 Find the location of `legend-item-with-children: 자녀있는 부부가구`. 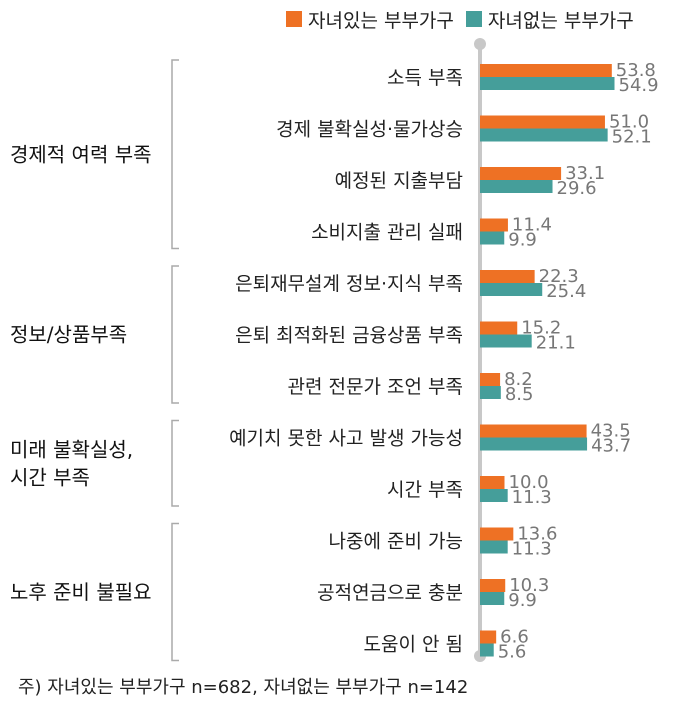

legend-item-with-children: 자녀있는 부부가구 is located at coordinates (370, 19).